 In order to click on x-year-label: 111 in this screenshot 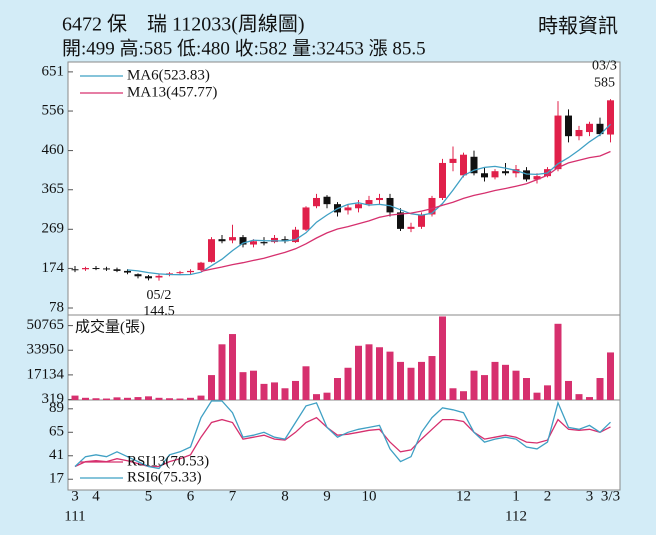, I will do `click(74, 516)`.